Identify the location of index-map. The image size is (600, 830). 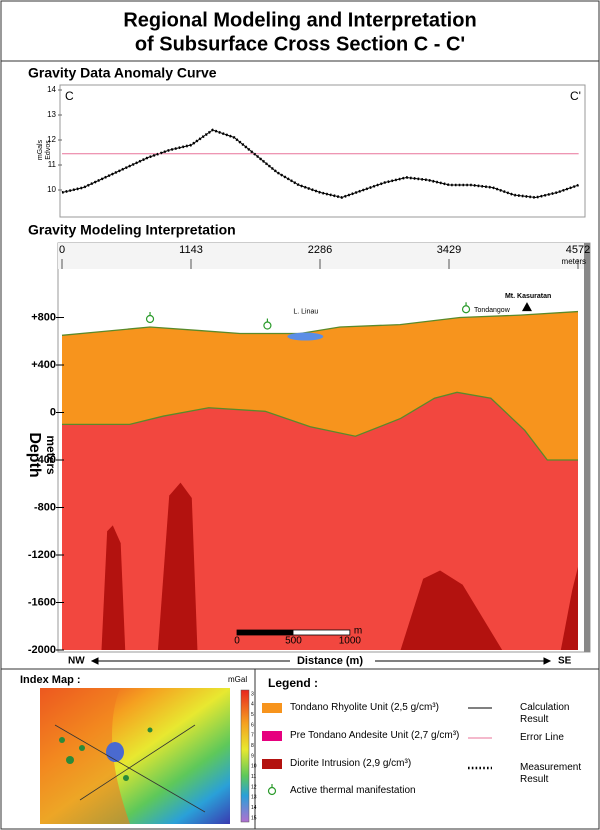
(145, 756).